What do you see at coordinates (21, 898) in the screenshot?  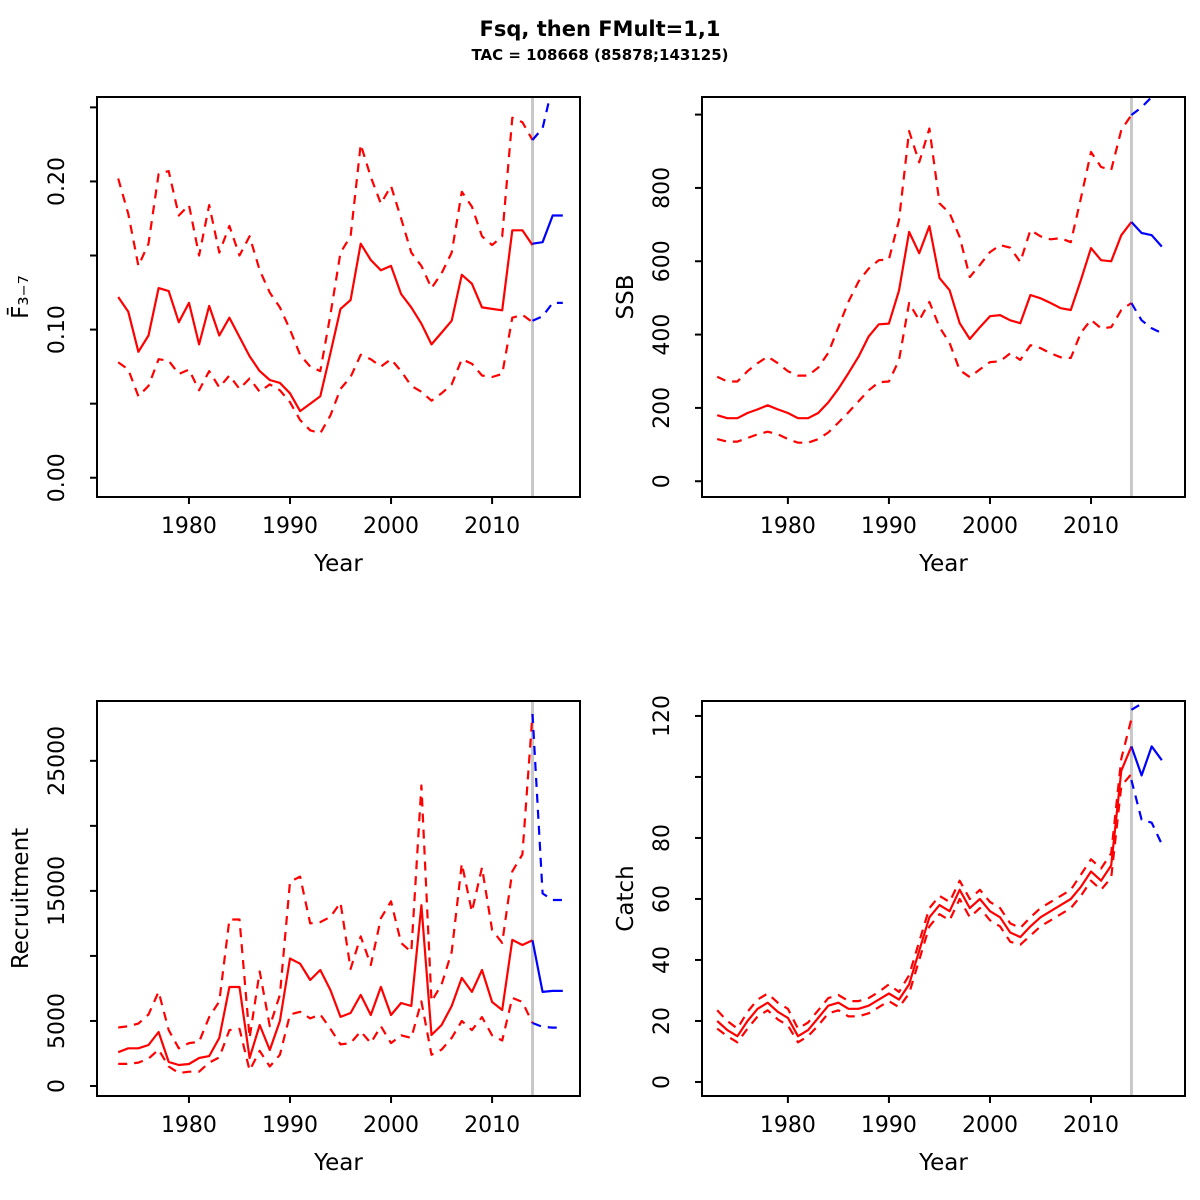 I see `panel-recruitment-ylabel: Recruitment` at bounding box center [21, 898].